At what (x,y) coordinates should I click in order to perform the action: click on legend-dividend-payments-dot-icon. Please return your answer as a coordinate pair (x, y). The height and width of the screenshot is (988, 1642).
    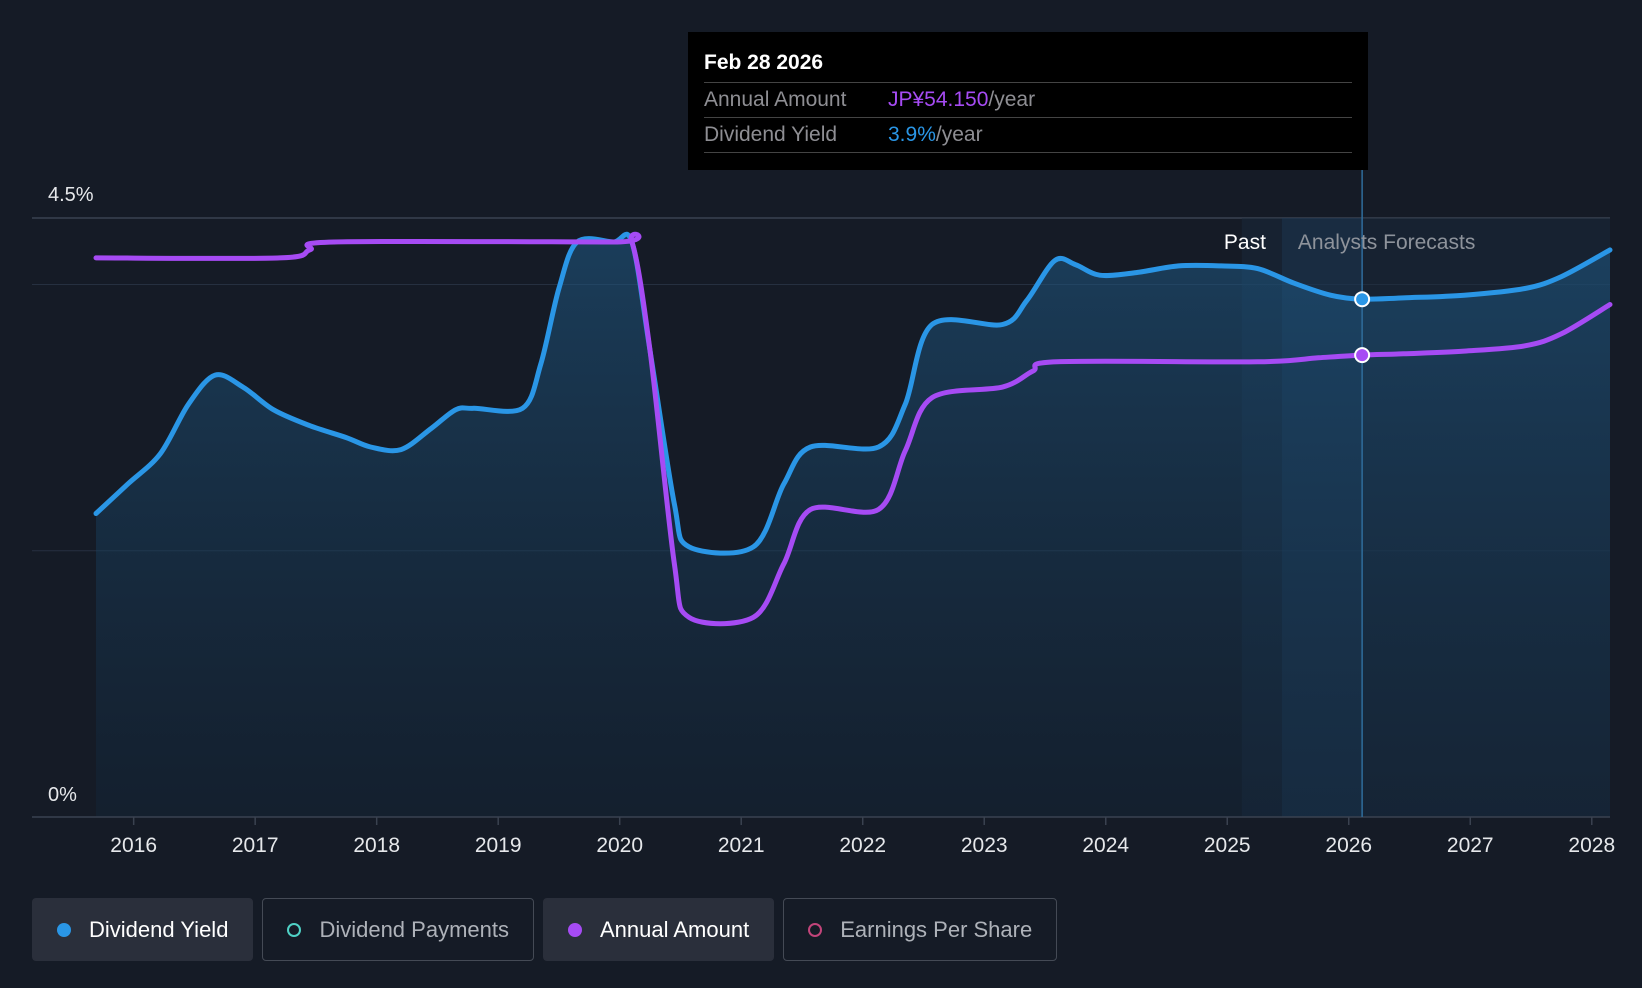
    Looking at the image, I should click on (294, 929).